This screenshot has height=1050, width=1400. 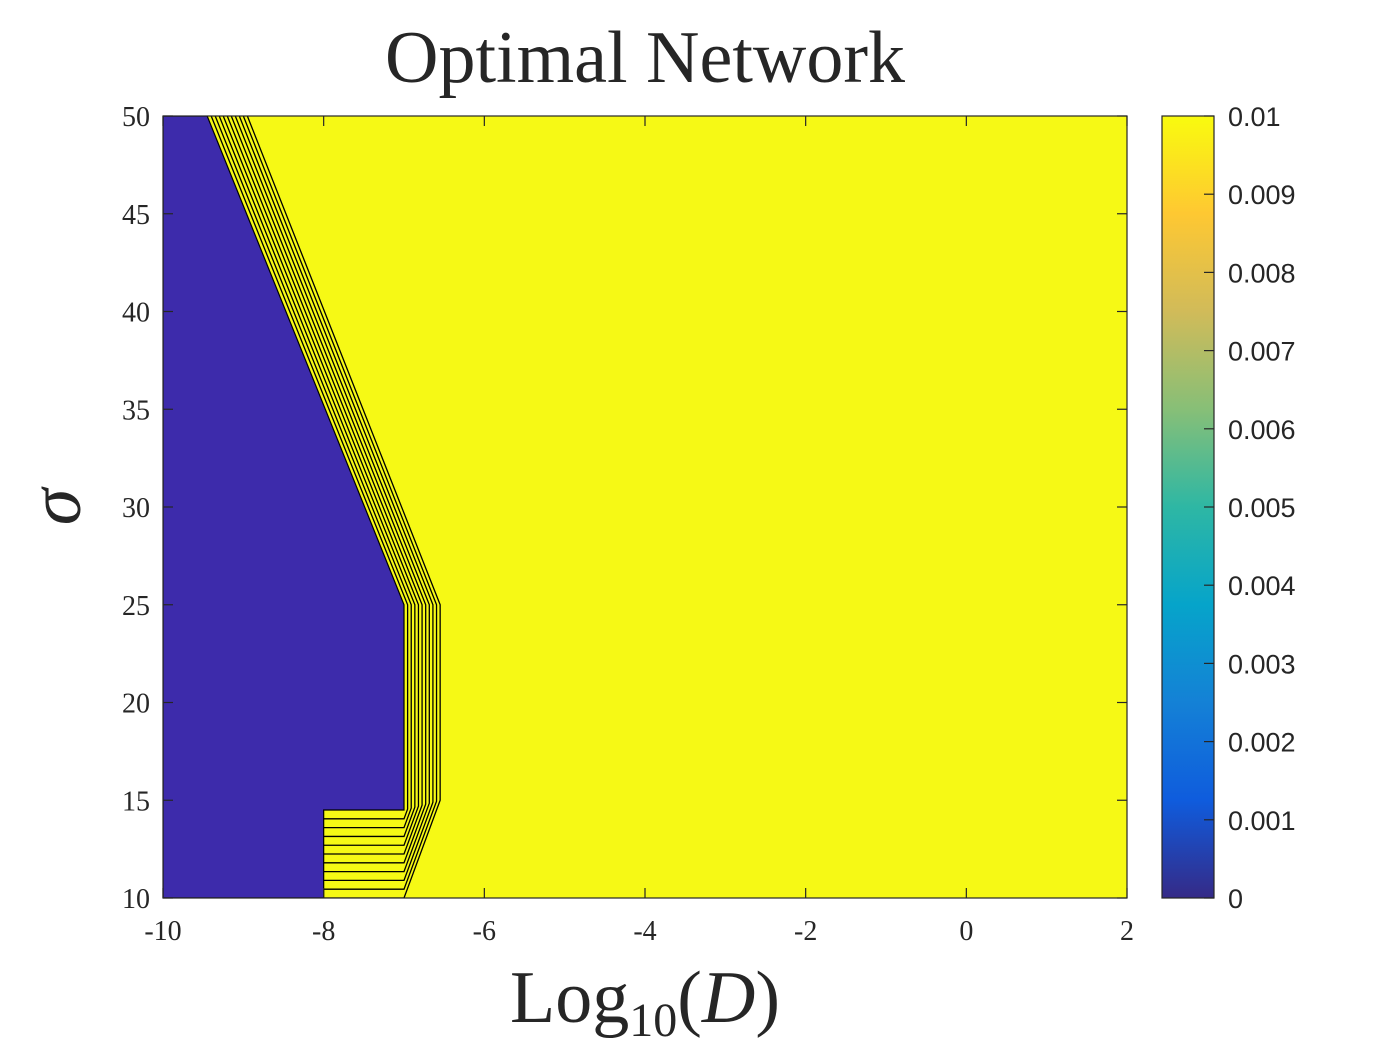 I want to click on y-tick-label: 15, so click(x=136, y=801).